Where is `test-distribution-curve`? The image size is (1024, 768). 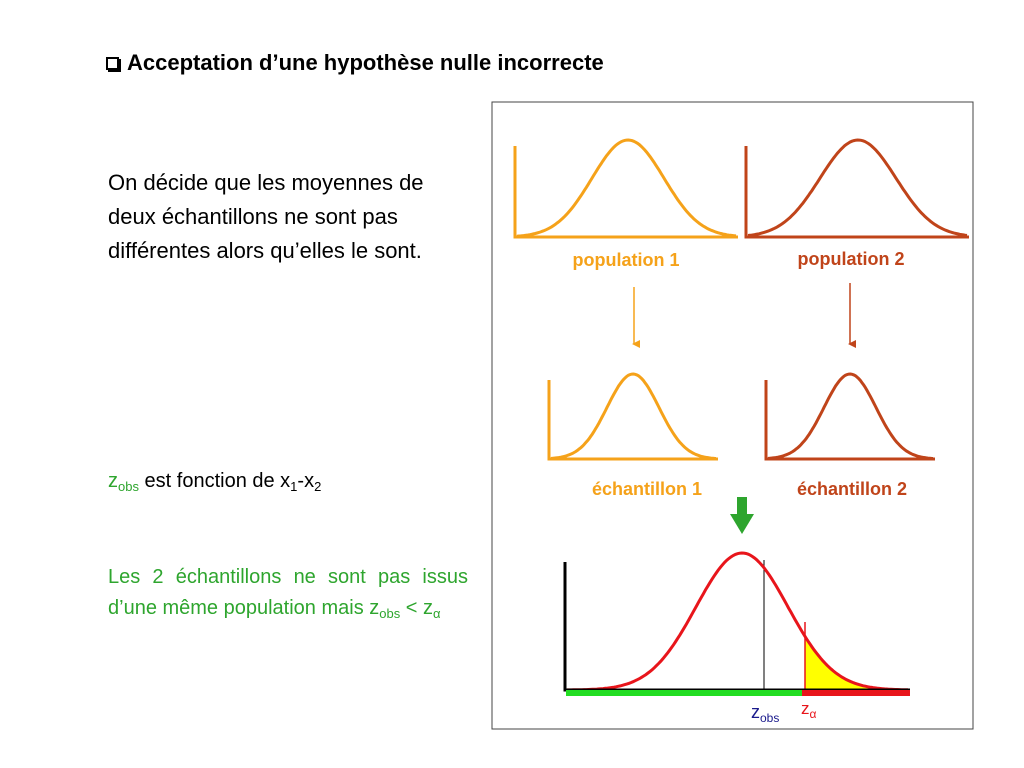 test-distribution-curve is located at coordinates (737, 621).